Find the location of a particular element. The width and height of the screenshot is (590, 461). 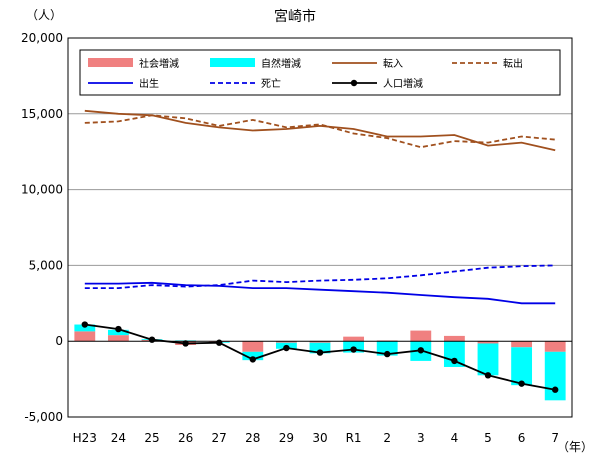

legend-marker is located at coordinates (354, 83).